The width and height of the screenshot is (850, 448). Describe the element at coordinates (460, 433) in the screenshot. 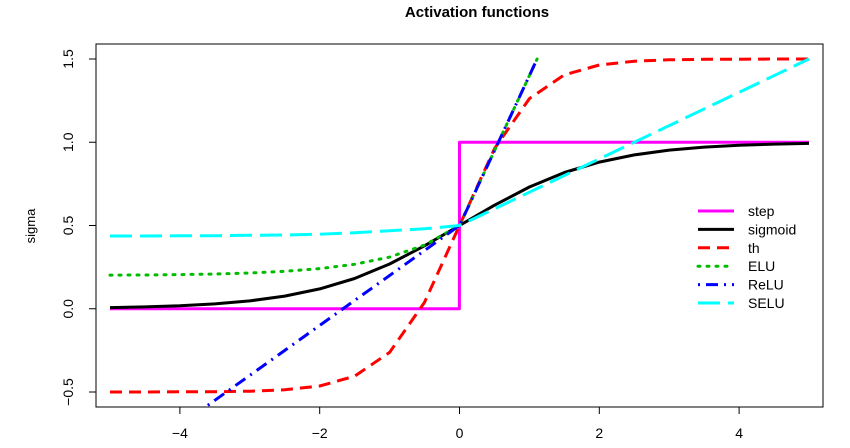

I see `x-tick-label: 0` at that location.